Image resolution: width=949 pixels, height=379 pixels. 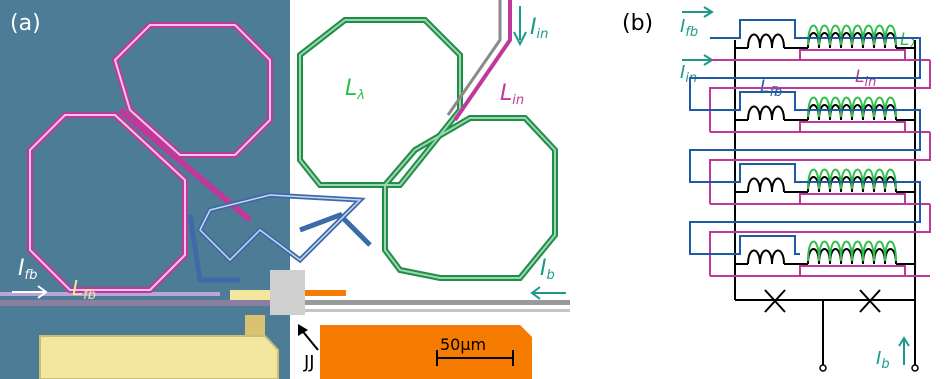 I want to click on input-line, so click(x=482, y=61).